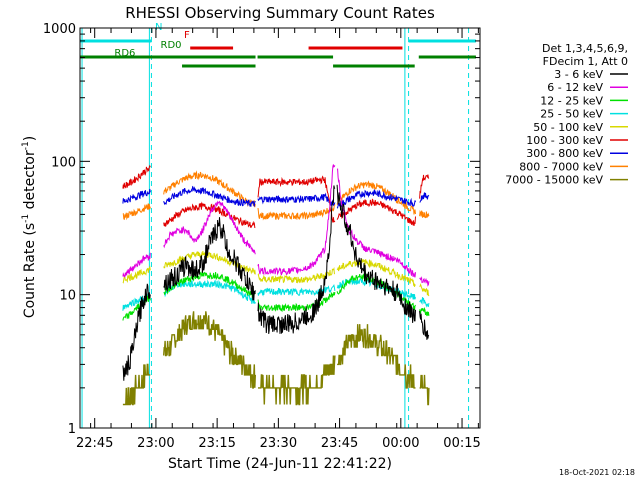 Image resolution: width=640 pixels, height=480 pixels. What do you see at coordinates (571, 100) in the screenshot?
I see `legend-entry-label: 12 - 25 keV` at bounding box center [571, 100].